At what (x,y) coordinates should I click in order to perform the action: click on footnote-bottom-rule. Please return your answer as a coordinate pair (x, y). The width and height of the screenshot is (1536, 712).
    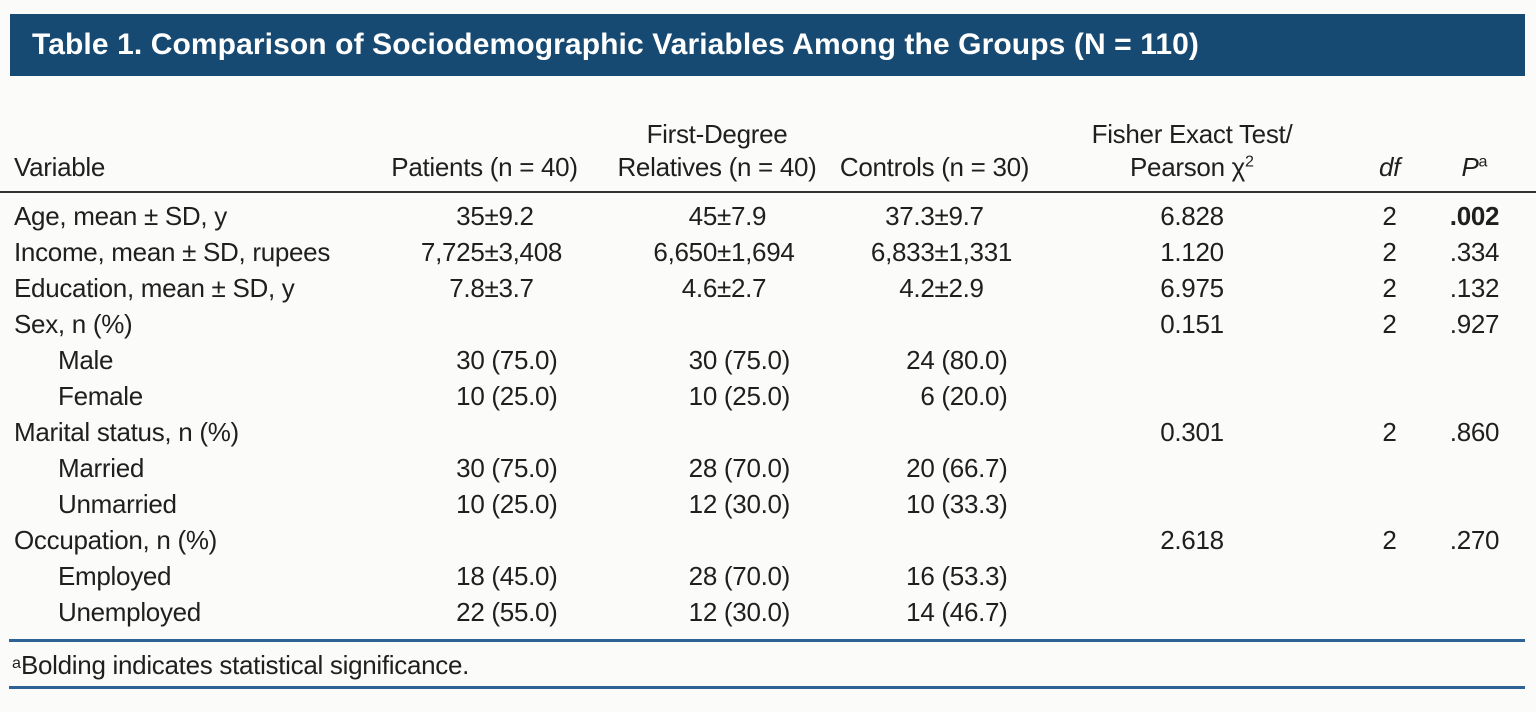
    Looking at the image, I should click on (767, 687).